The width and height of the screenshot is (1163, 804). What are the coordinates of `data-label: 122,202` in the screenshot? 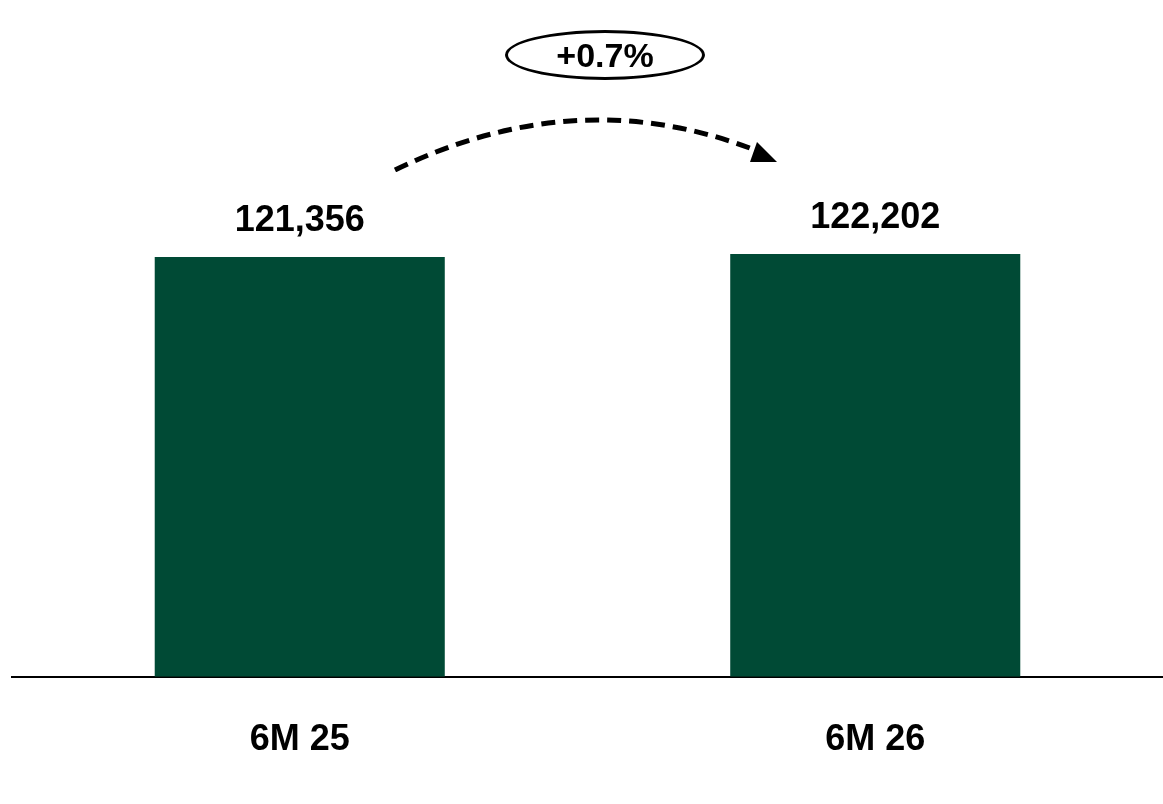 It's located at (875, 215).